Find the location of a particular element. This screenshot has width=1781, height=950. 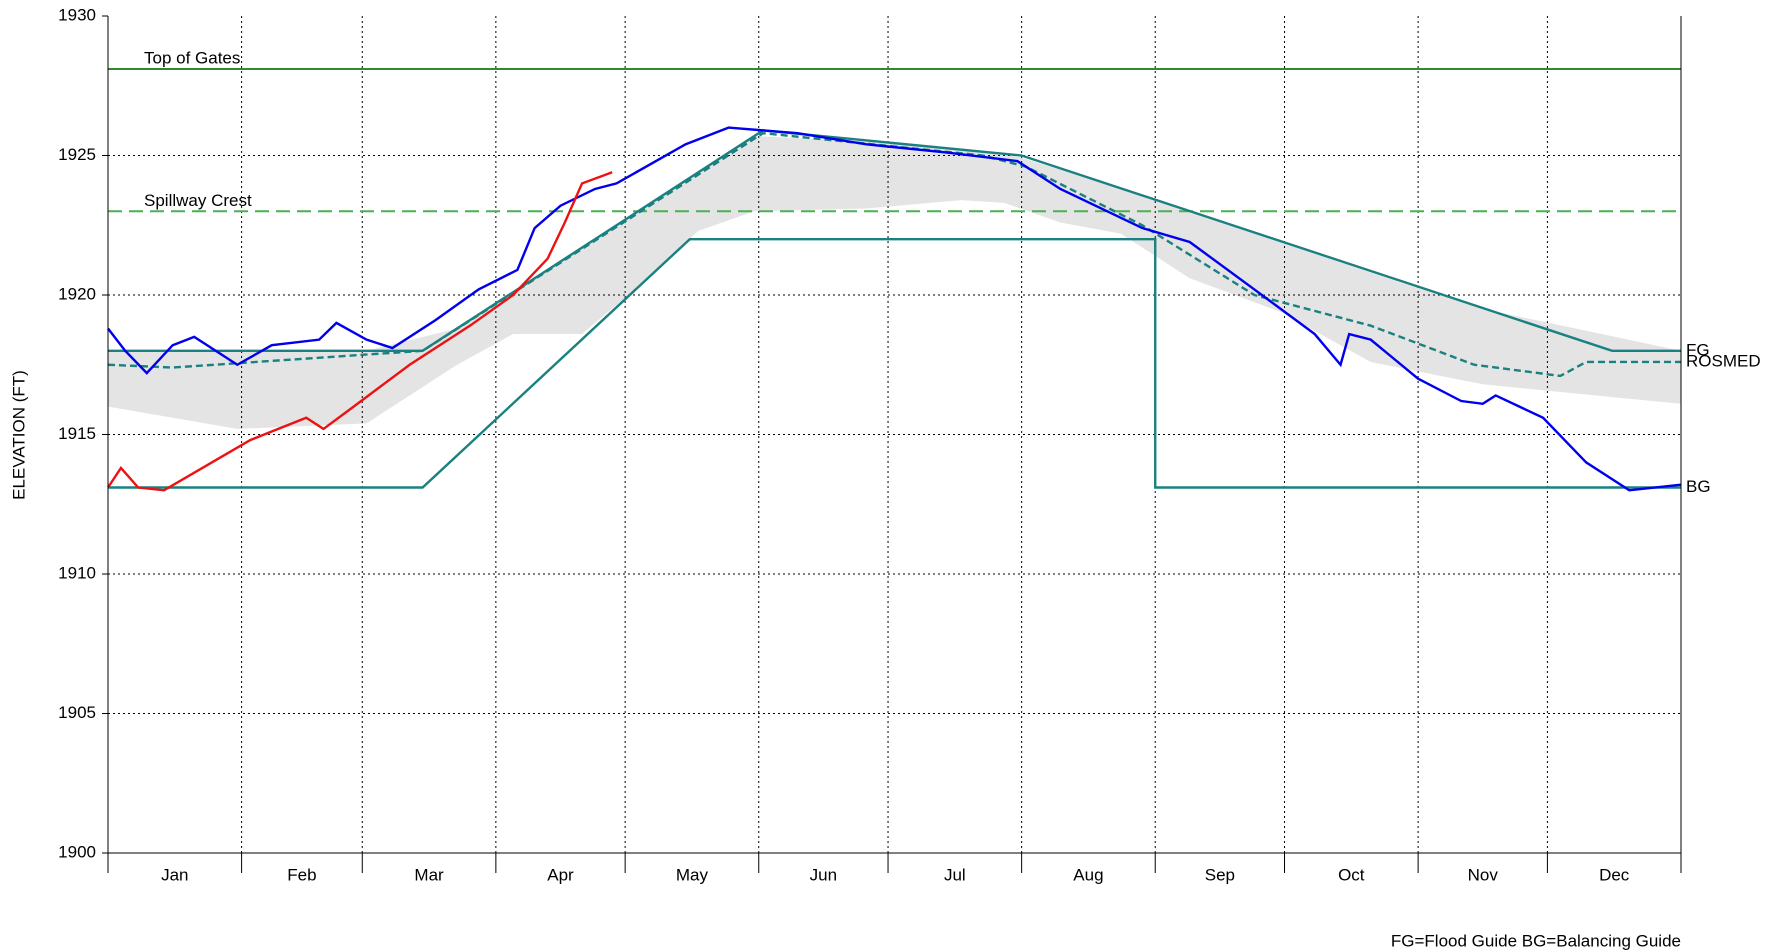

x-tick-label: Jan is located at coordinates (174, 874).